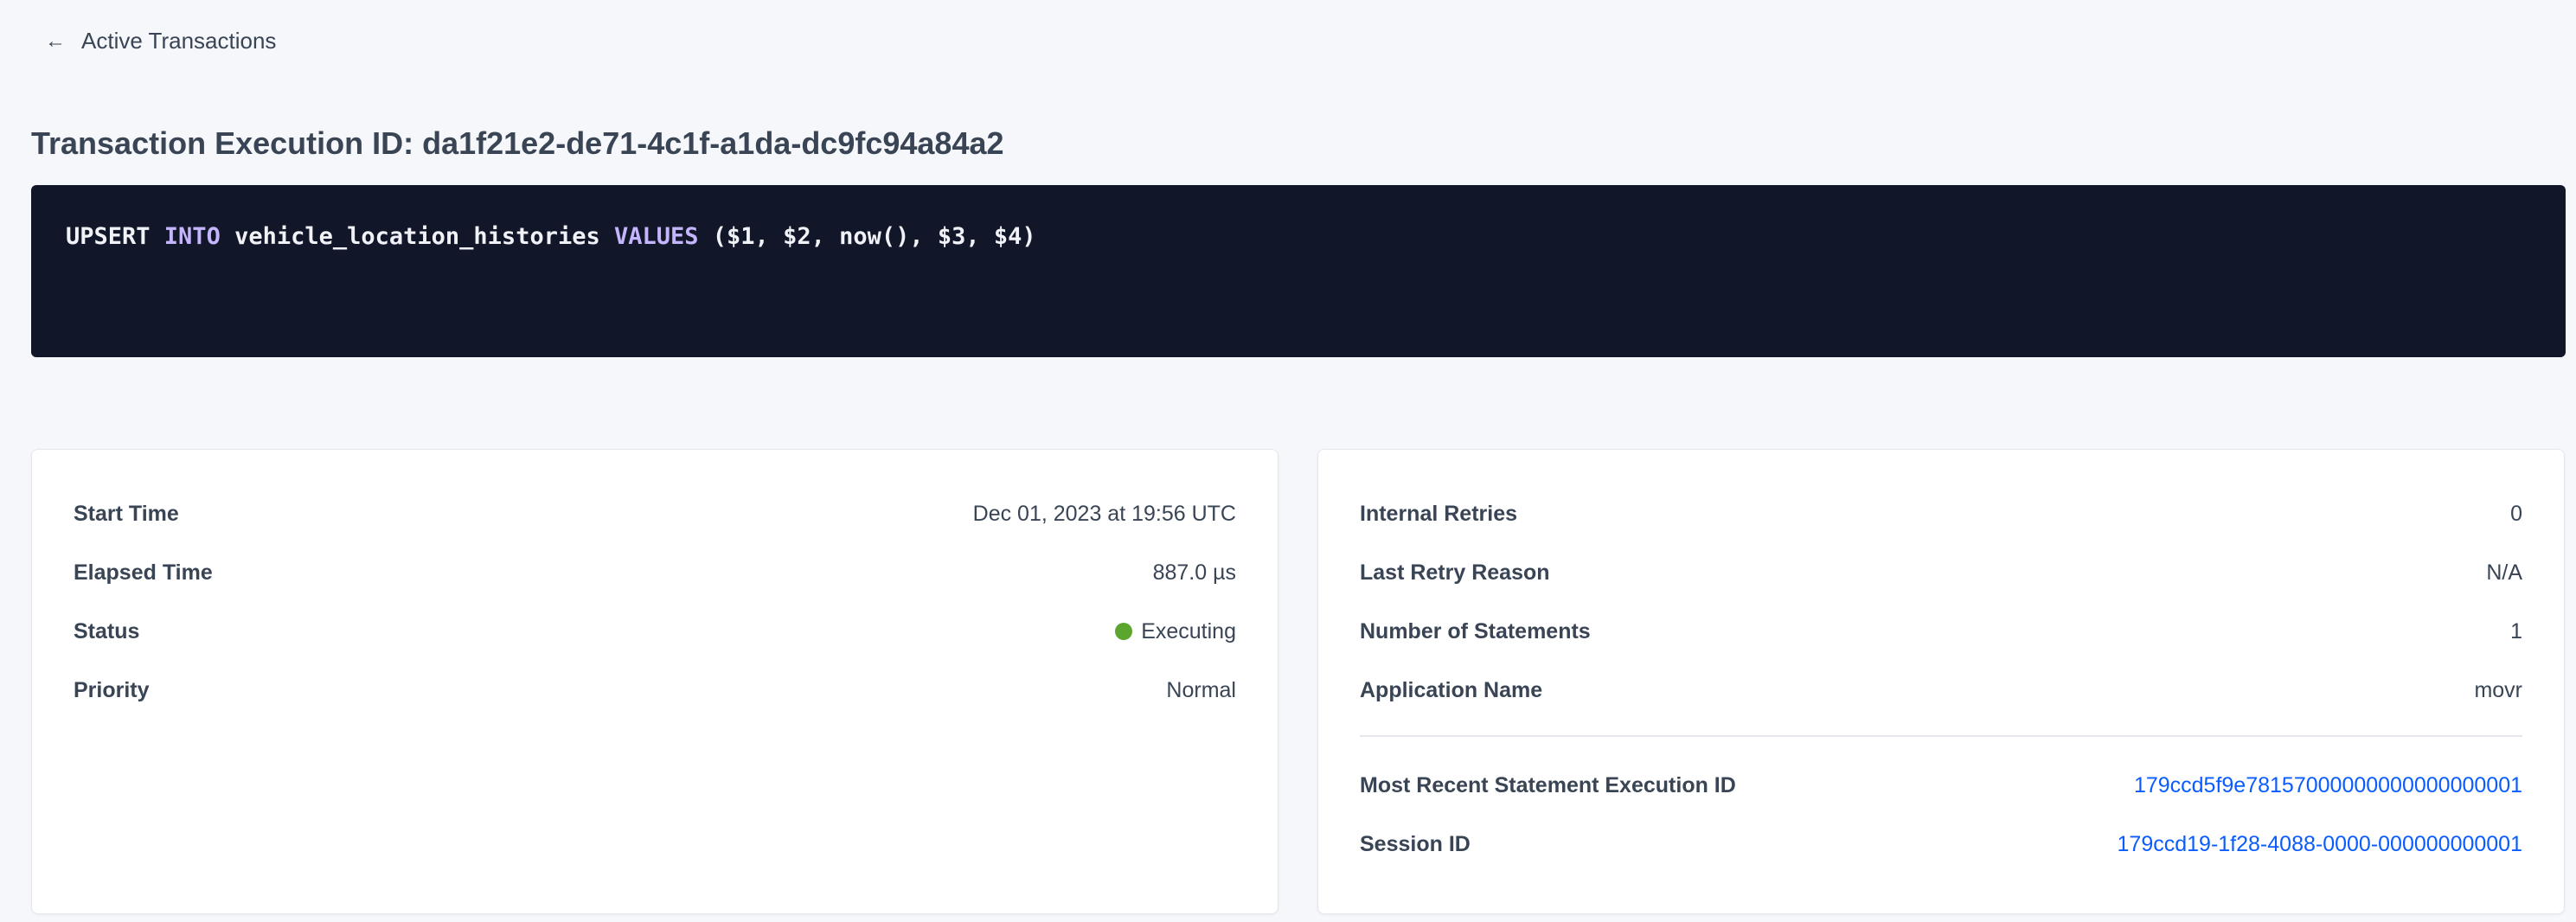 The width and height of the screenshot is (2576, 922). I want to click on sql-token: vehicle_location_histories, so click(417, 236).